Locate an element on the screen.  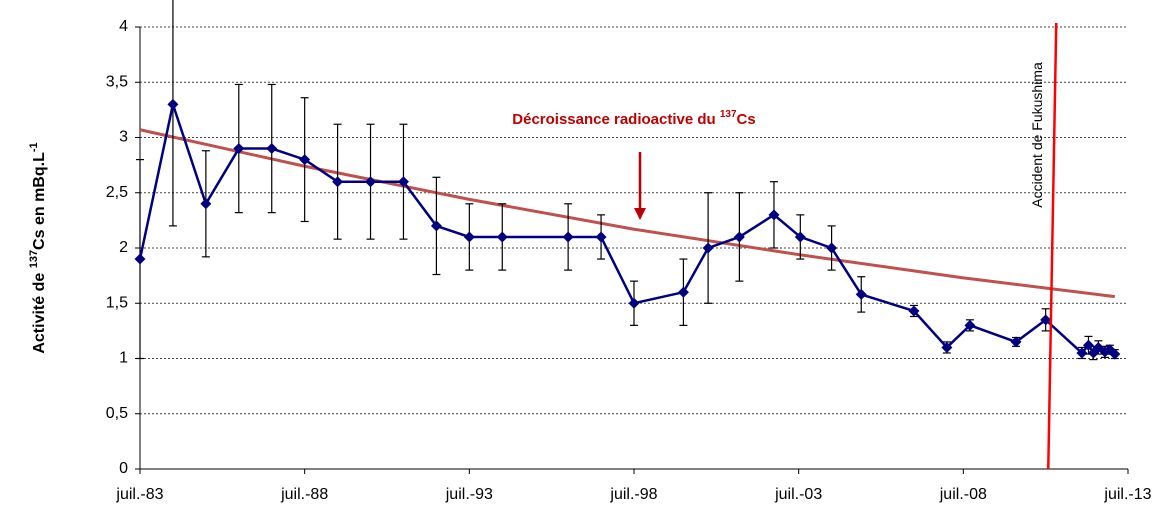
y-tick-label: 1,5 is located at coordinates (117, 302).